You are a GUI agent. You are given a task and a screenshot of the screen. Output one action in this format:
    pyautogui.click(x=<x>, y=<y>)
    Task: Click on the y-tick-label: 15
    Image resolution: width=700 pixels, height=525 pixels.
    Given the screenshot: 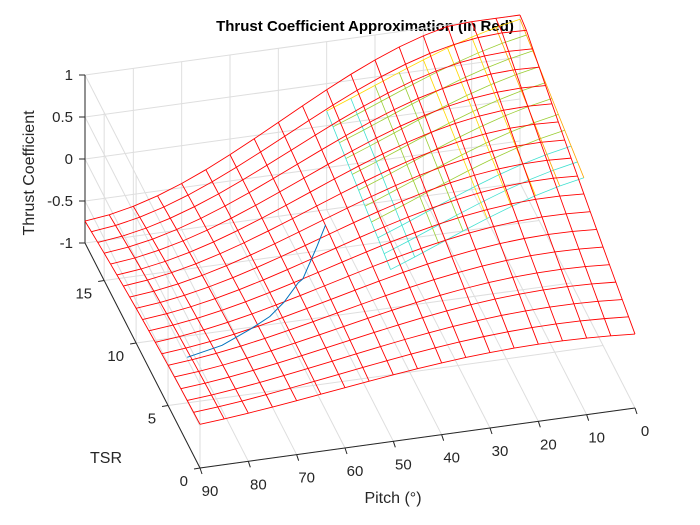 What is the action you would take?
    pyautogui.click(x=83, y=294)
    